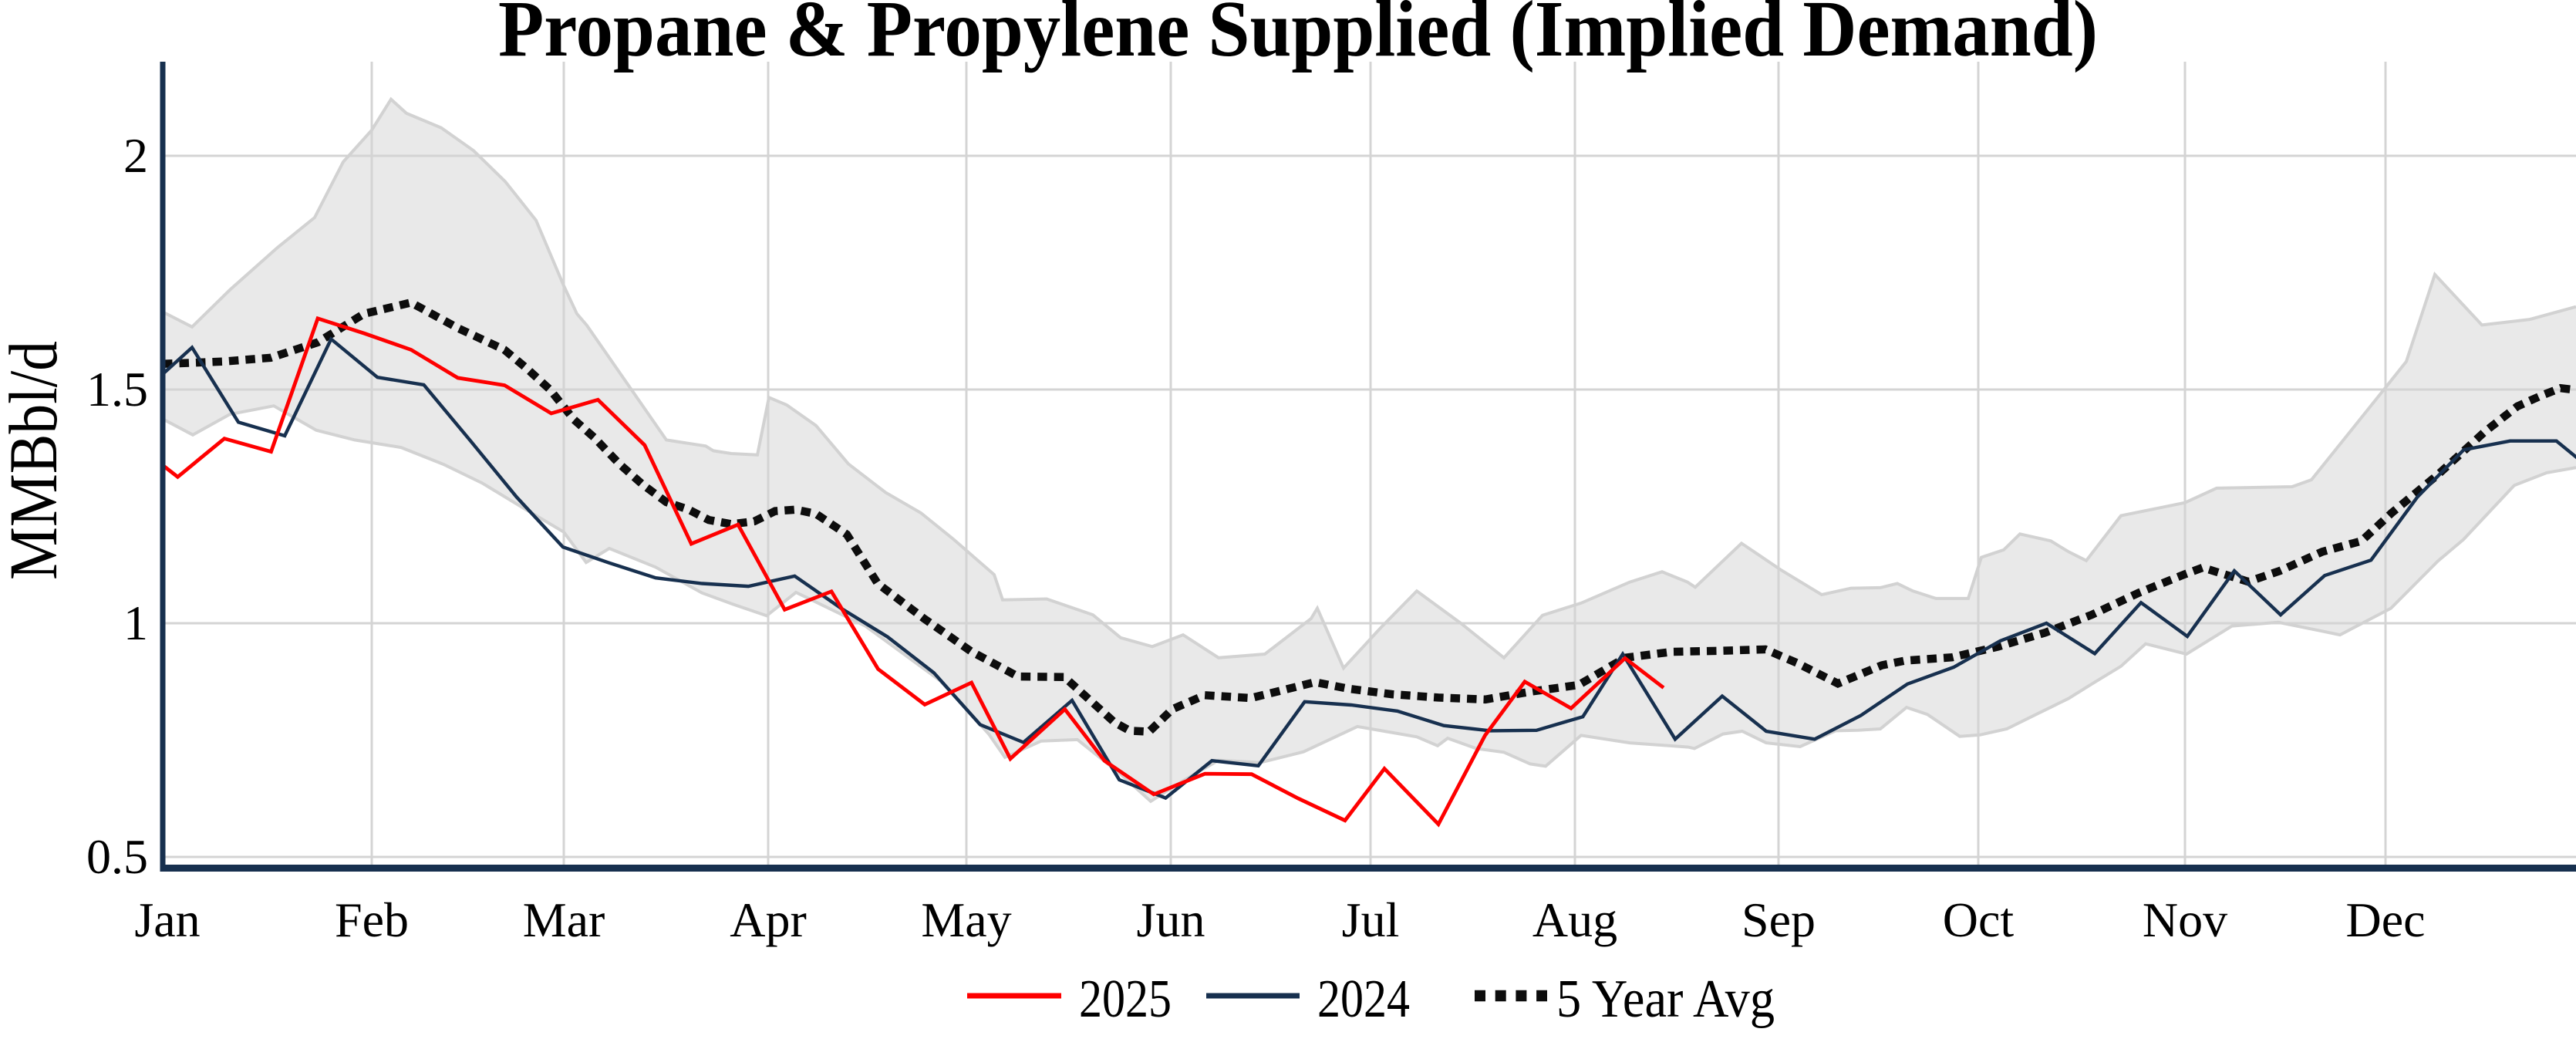 The image size is (2576, 1049). I want to click on svg-text: Oct, so click(1979, 920).